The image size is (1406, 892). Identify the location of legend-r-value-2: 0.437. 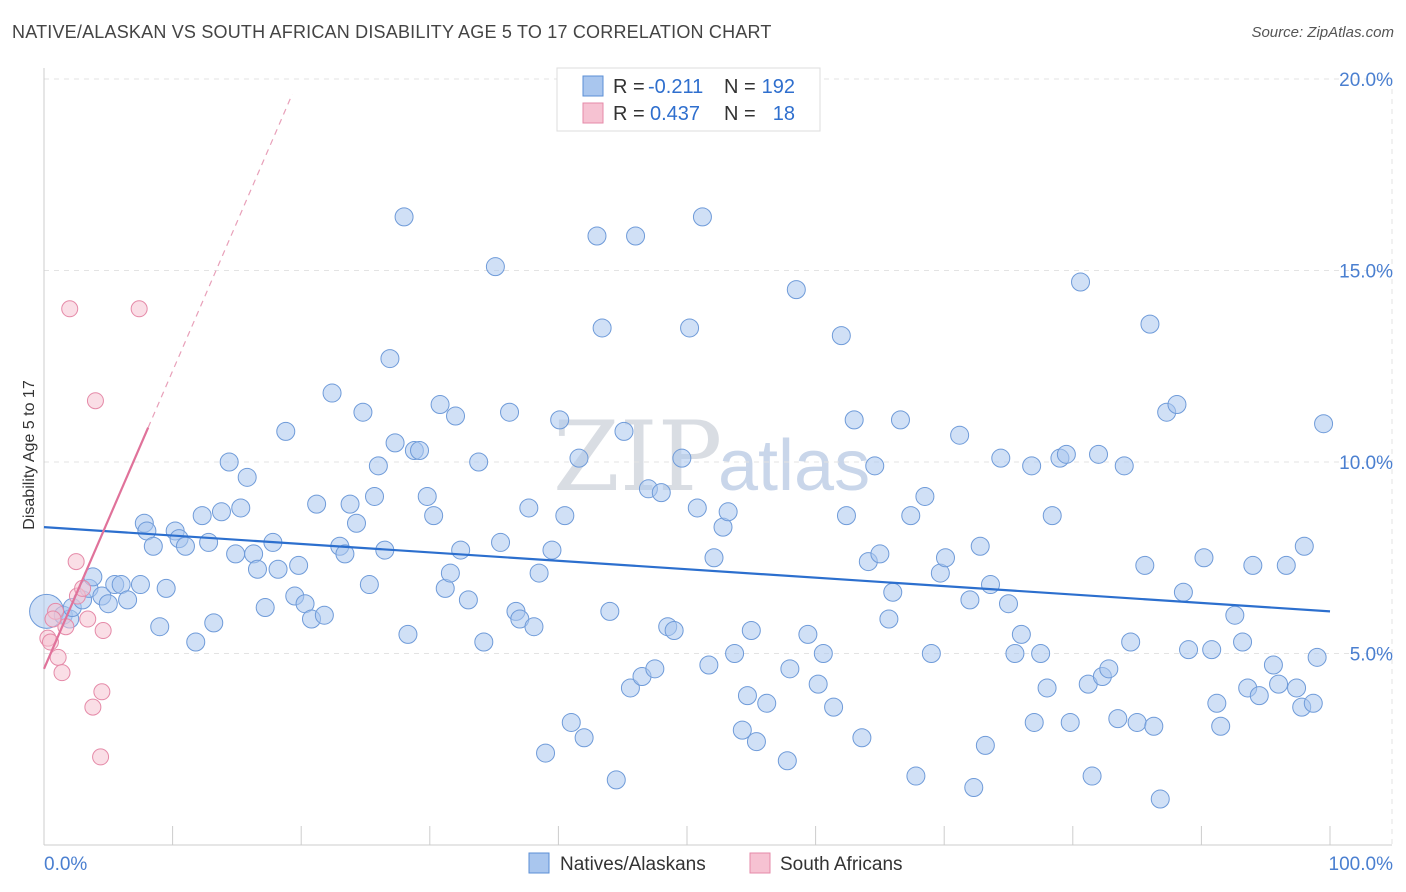
(675, 114).